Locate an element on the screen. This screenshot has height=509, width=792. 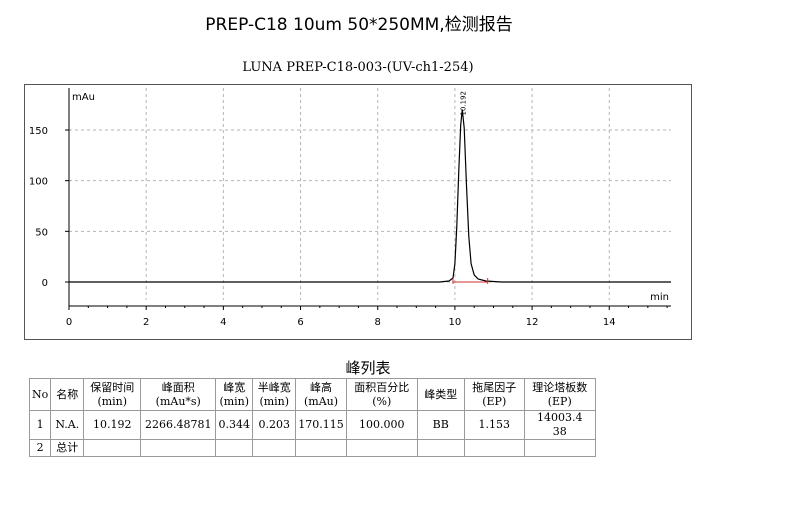
cell-no: 1 is located at coordinates (40, 425).